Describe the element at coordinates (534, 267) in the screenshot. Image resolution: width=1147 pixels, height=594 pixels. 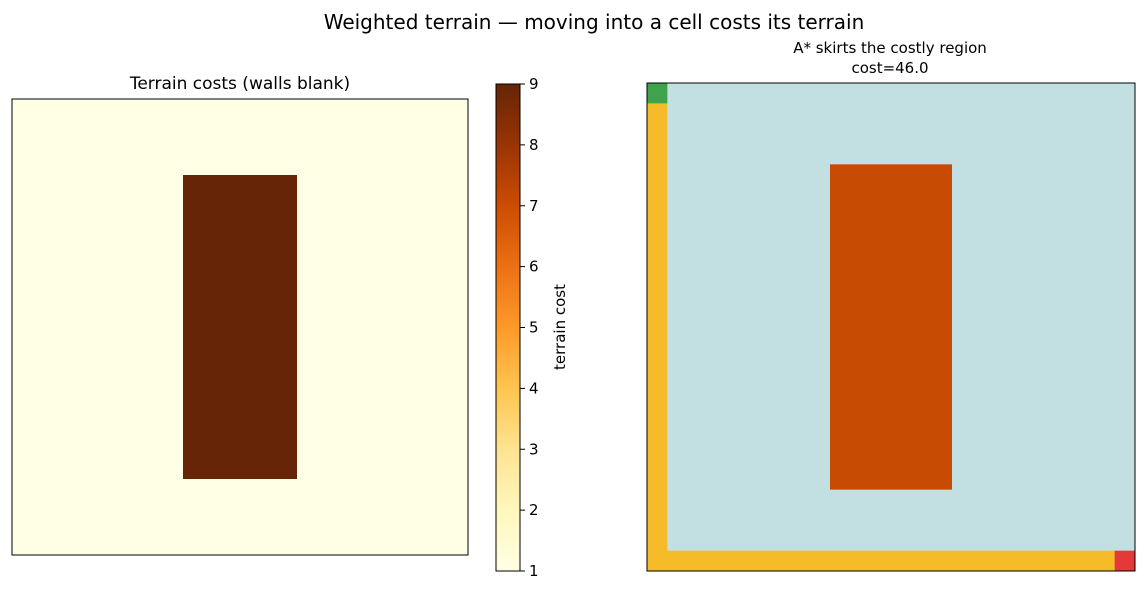
I see `colorbar-tick-label-6: 6` at that location.